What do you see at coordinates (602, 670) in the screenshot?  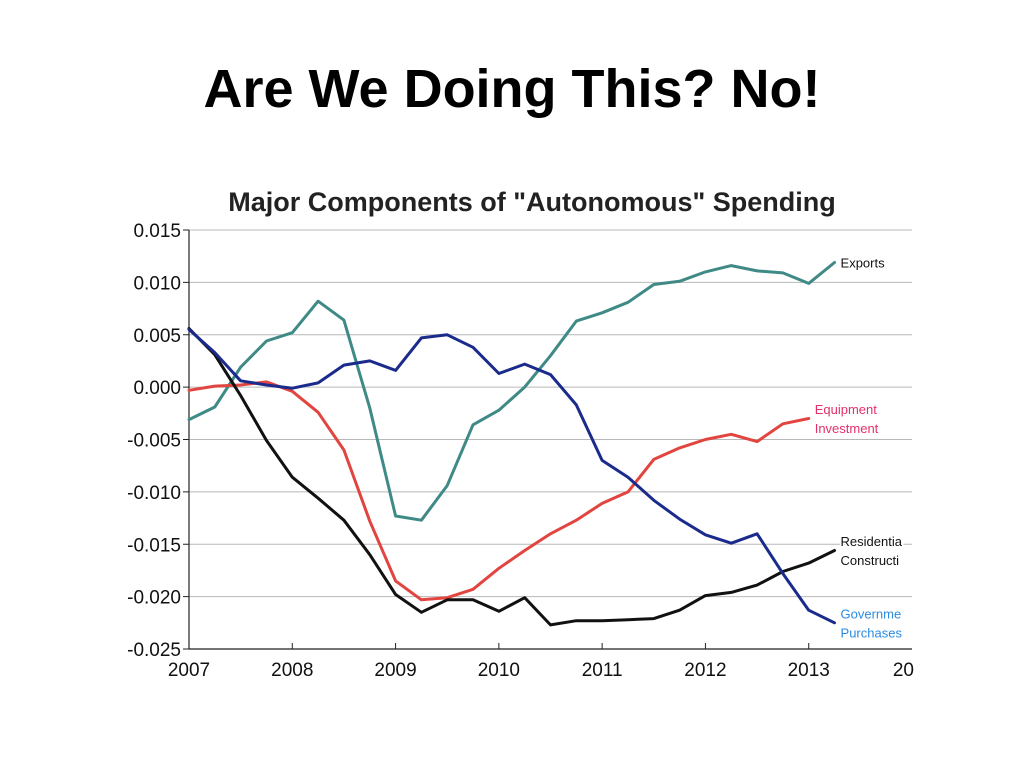 I see `x-tick-label: 2011` at bounding box center [602, 670].